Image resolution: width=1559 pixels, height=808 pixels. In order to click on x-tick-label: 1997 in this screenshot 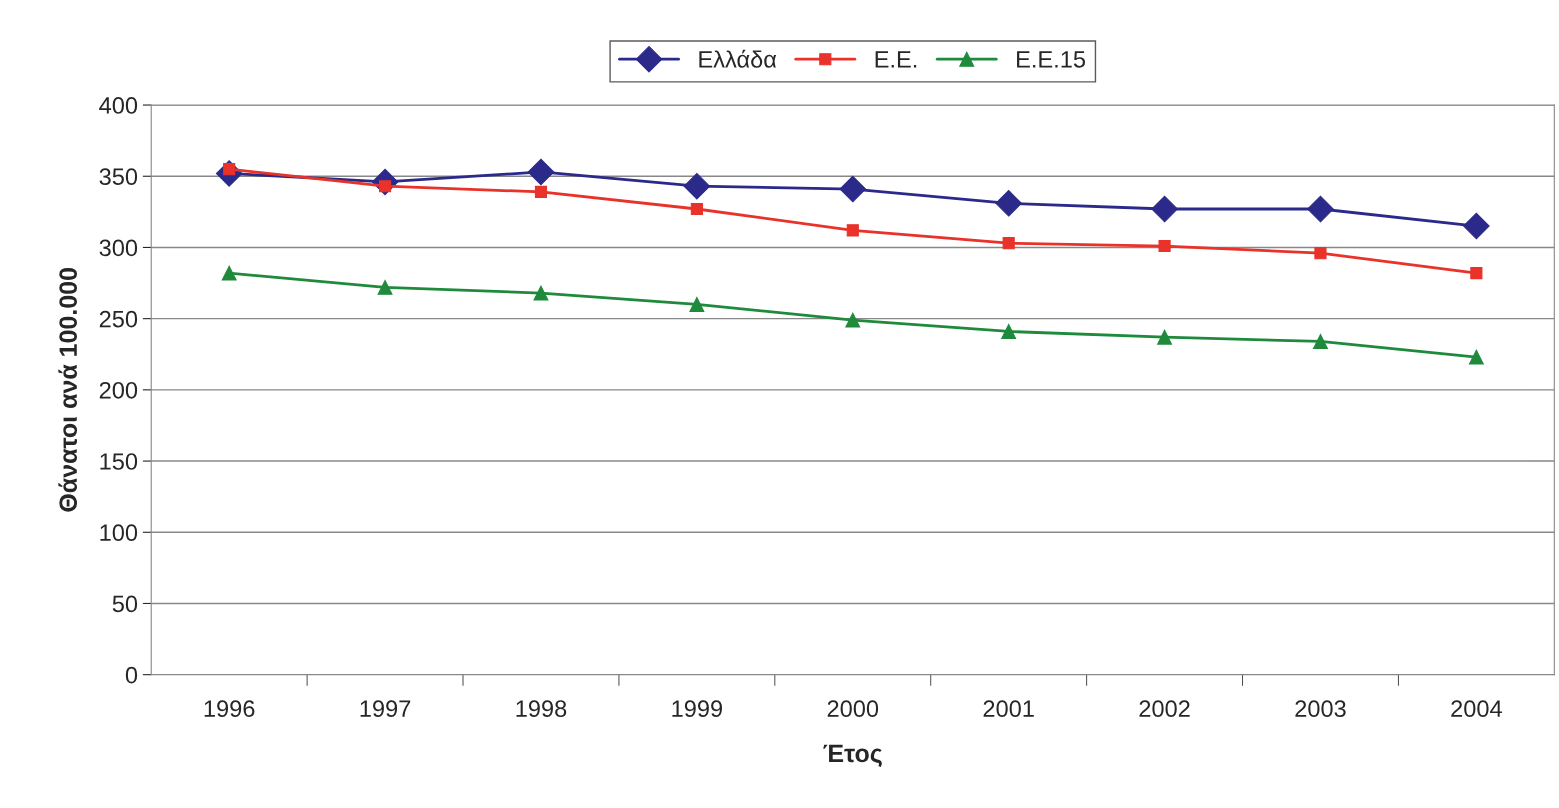, I will do `click(385, 709)`.